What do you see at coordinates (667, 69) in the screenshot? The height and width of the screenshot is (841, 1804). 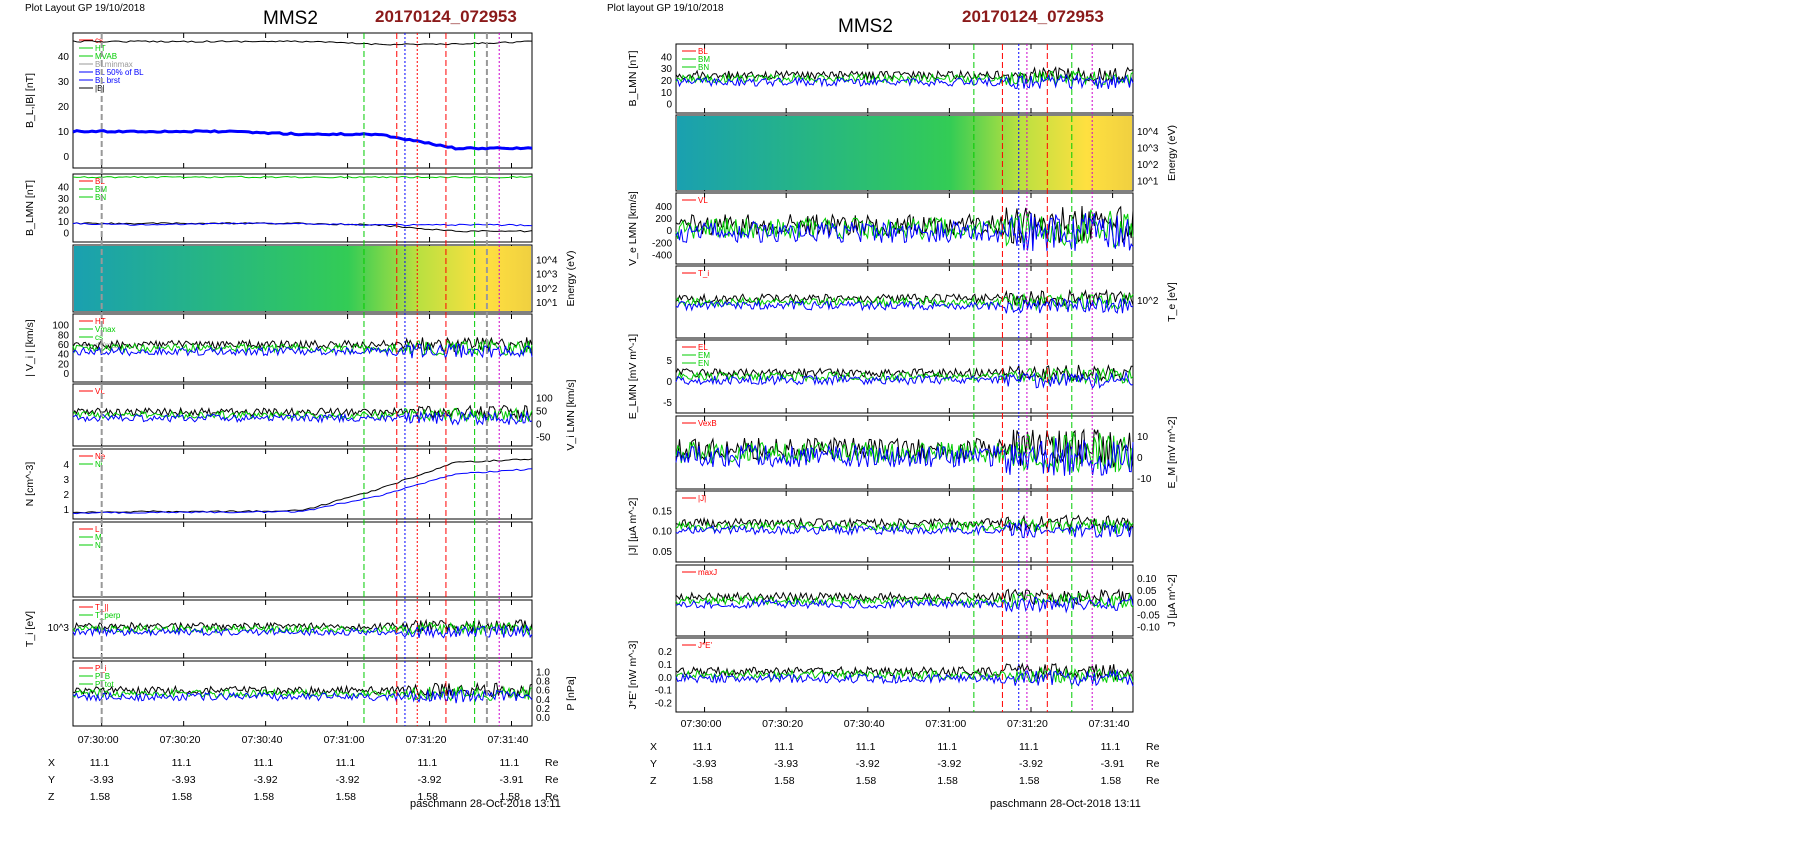 I see `right-panel-0-ytick-label: 30` at bounding box center [667, 69].